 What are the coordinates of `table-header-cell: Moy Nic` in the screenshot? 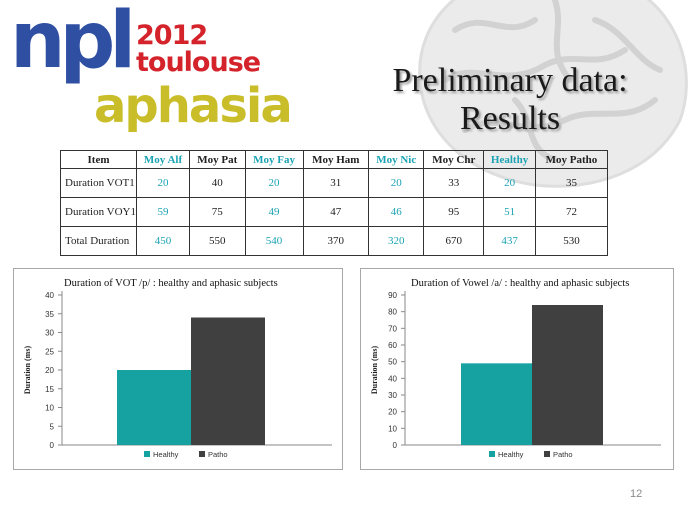 It's located at (396, 159).